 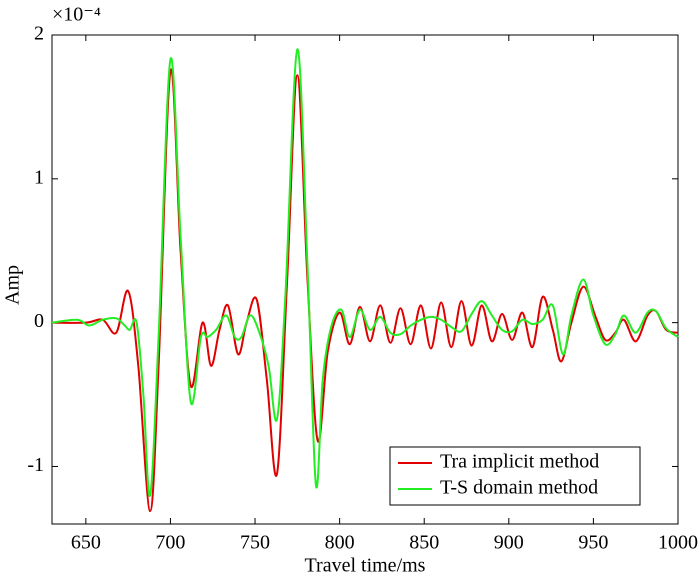 What do you see at coordinates (255, 543) in the screenshot?
I see `x-tick-label: 750` at bounding box center [255, 543].